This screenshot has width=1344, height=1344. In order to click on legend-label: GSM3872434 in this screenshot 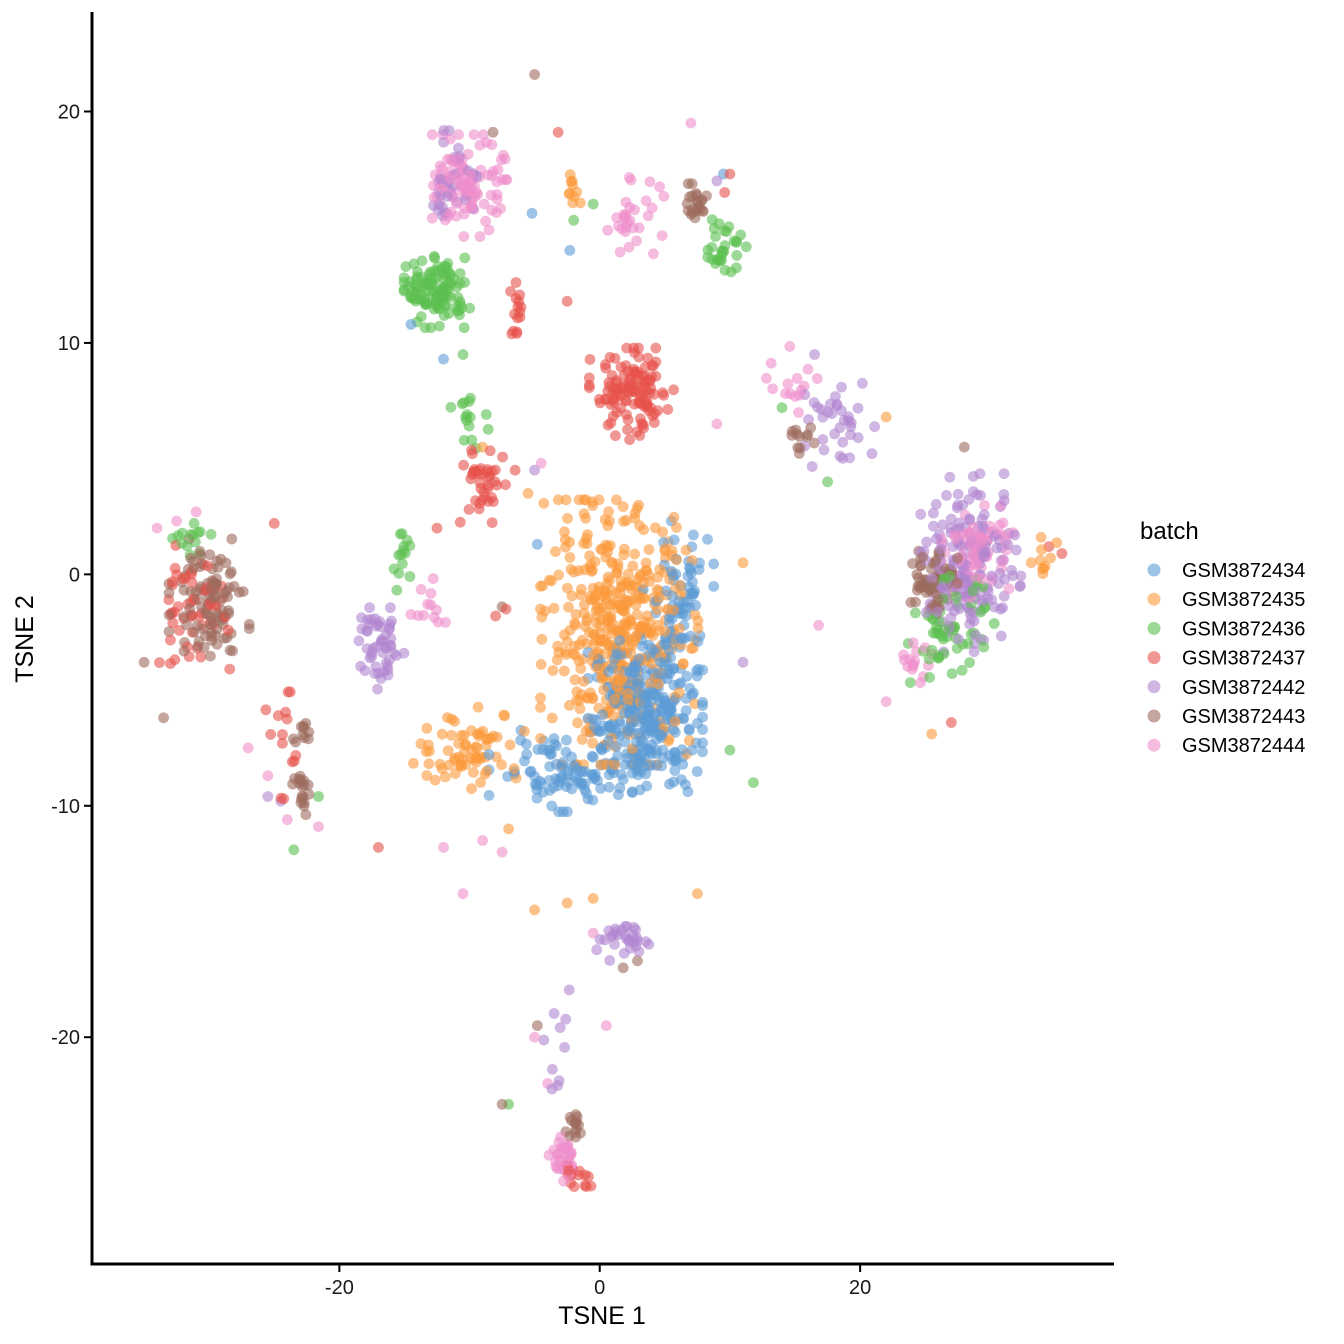, I will do `click(1243, 571)`.